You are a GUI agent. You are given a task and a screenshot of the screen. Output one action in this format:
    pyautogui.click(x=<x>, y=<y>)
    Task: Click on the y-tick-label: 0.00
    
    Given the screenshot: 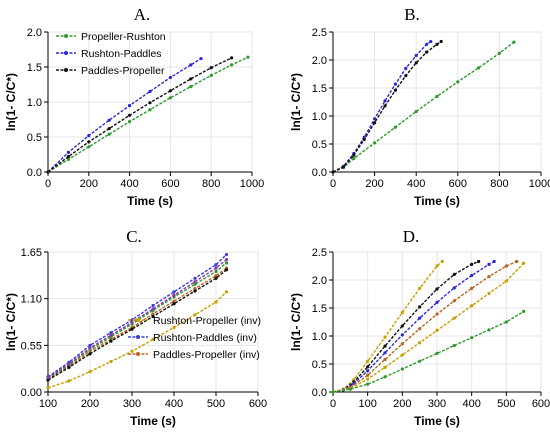 What is the action you would take?
    pyautogui.click(x=31, y=393)
    